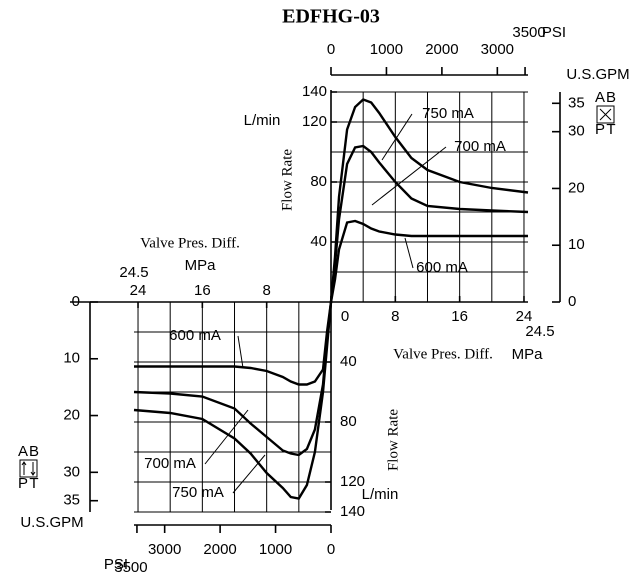 This screenshot has width=641, height=581. What do you see at coordinates (331, 17) in the screenshot?
I see `chart-title: EDFHG-03` at bounding box center [331, 17].